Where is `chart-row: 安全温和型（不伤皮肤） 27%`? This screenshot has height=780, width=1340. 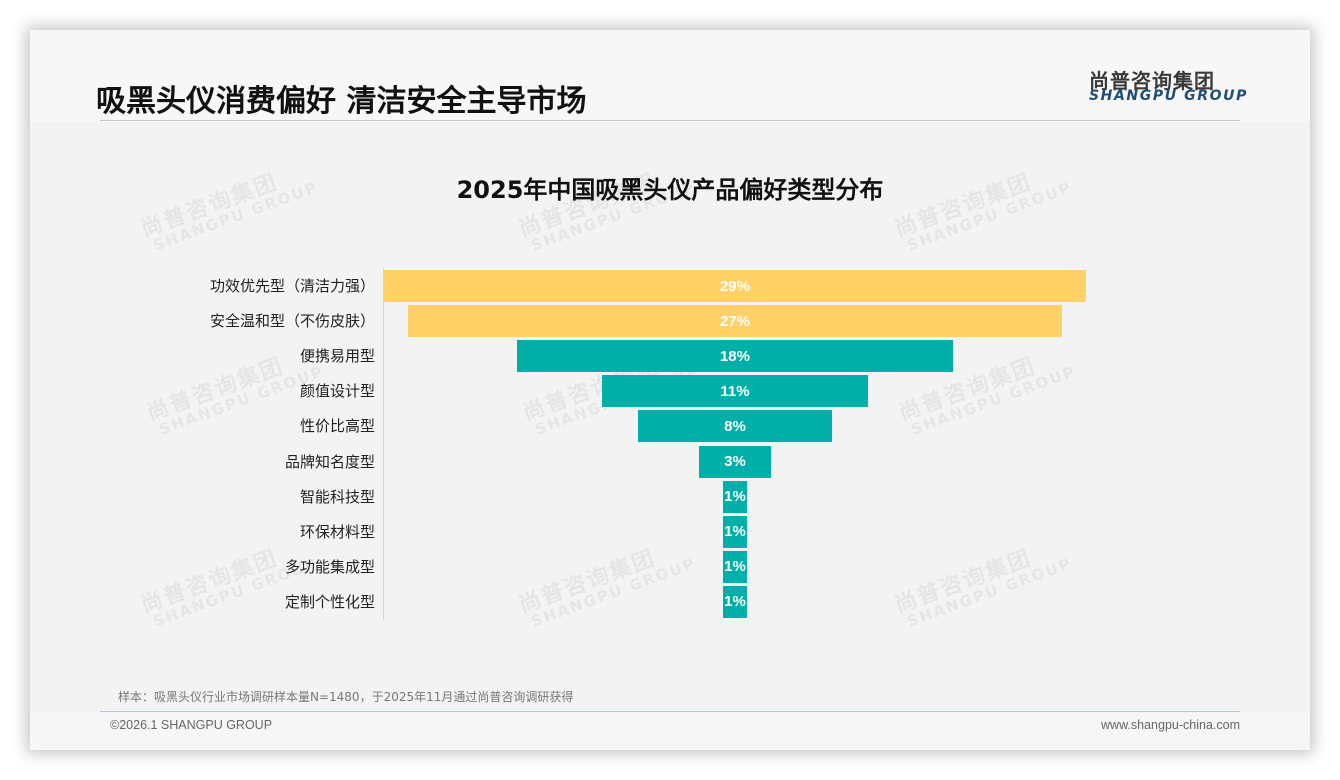
chart-row: 安全温和型（不伤皮肤） 27% is located at coordinates (670, 321).